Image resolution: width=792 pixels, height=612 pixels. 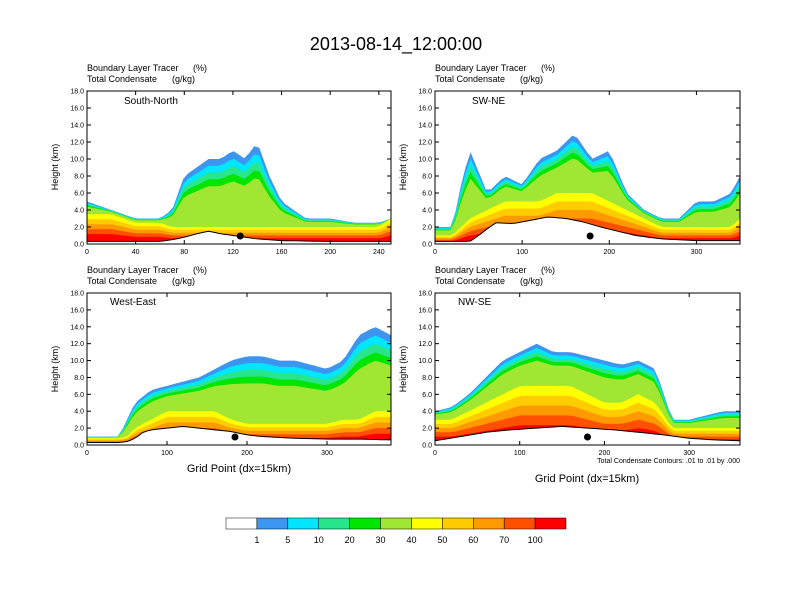 What do you see at coordinates (398, 540) in the screenshot?
I see `colorbar-labels: 1 5 10 20 30 40 50 60 70 100` at bounding box center [398, 540].